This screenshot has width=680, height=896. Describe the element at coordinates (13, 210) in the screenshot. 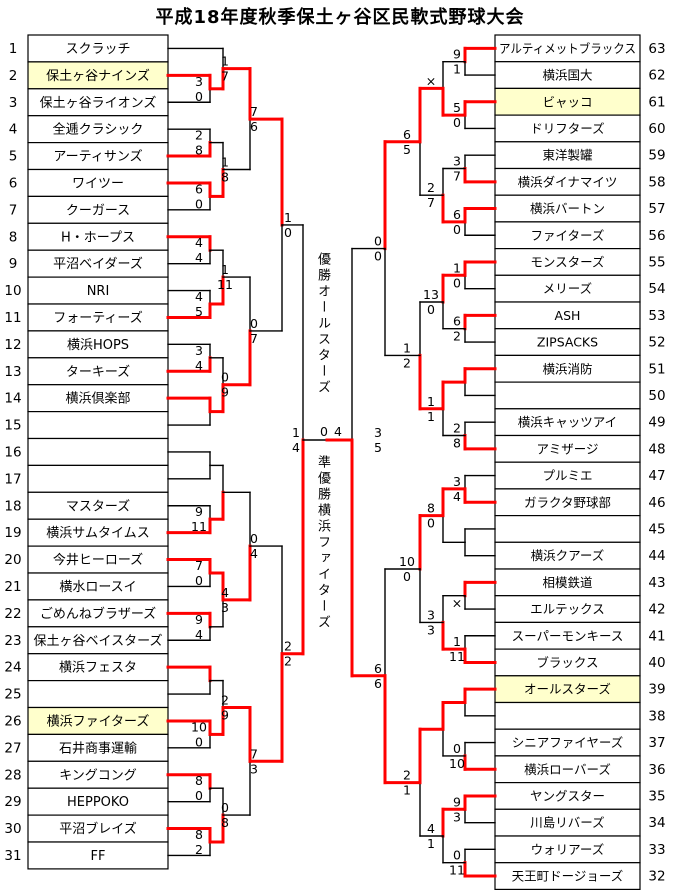

I see `seed-number: 7` at that location.